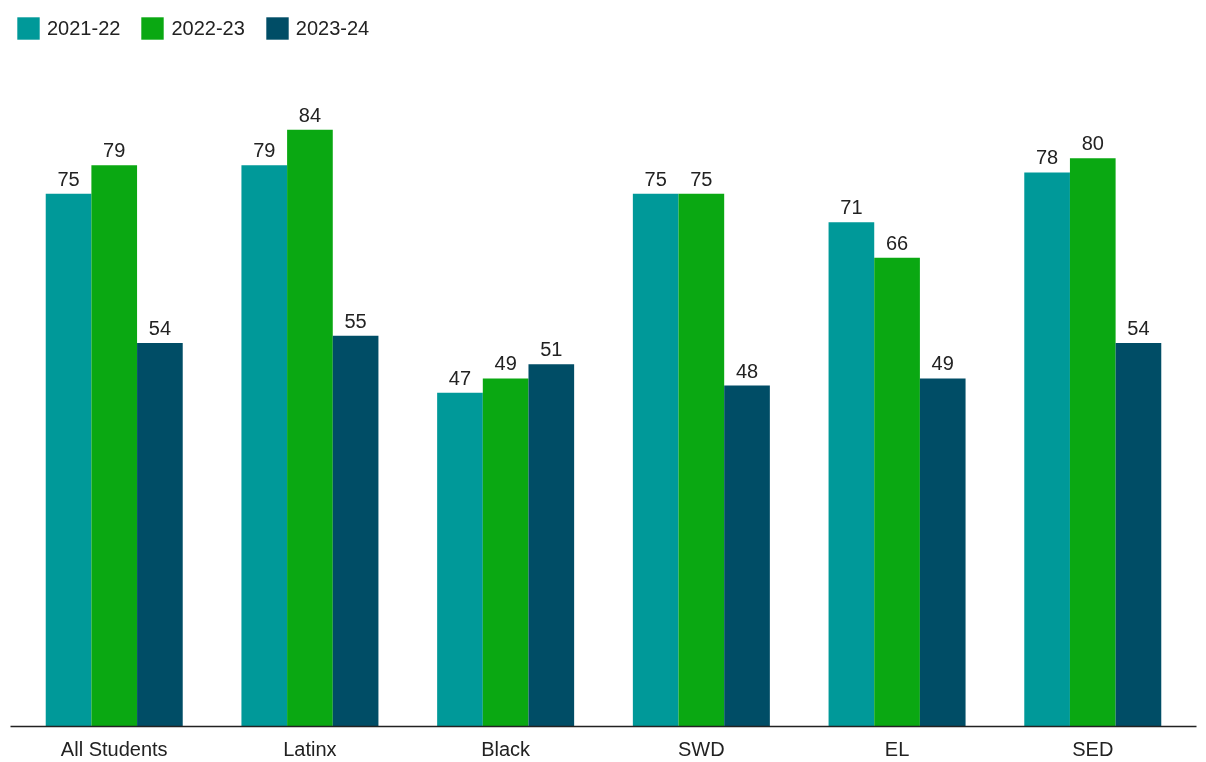 The width and height of the screenshot is (1206, 762). What do you see at coordinates (460, 377) in the screenshot?
I see `data-label: 47` at bounding box center [460, 377].